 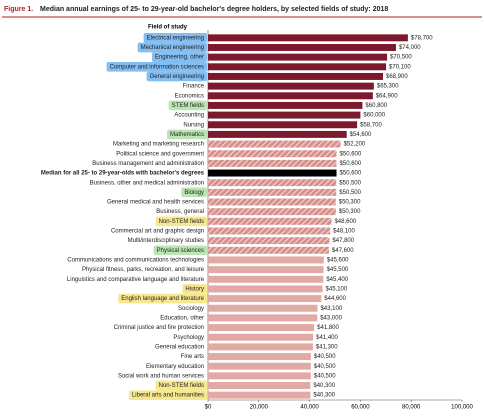 I want to click on category-label: Accounting, so click(x=189, y=116).